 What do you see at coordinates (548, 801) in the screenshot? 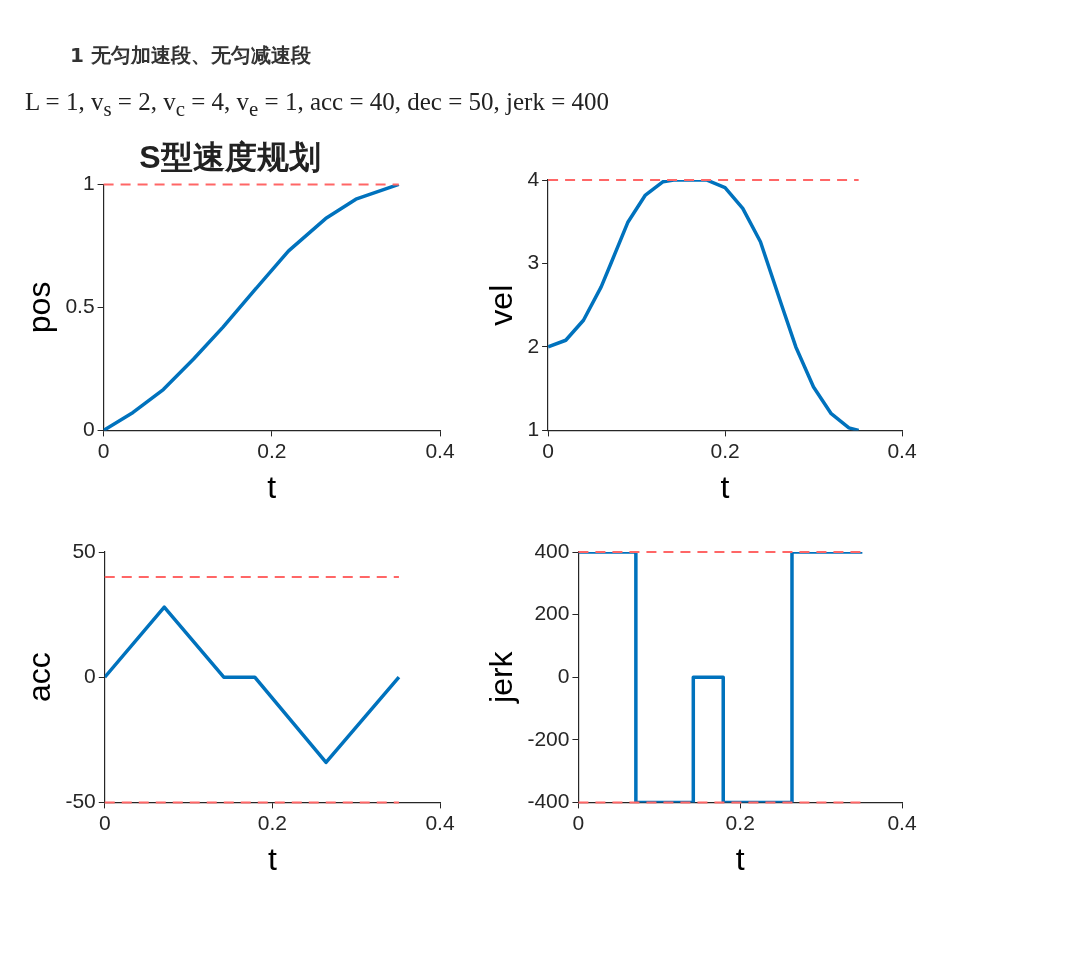
I see `y-tick-label: -400` at bounding box center [548, 801].